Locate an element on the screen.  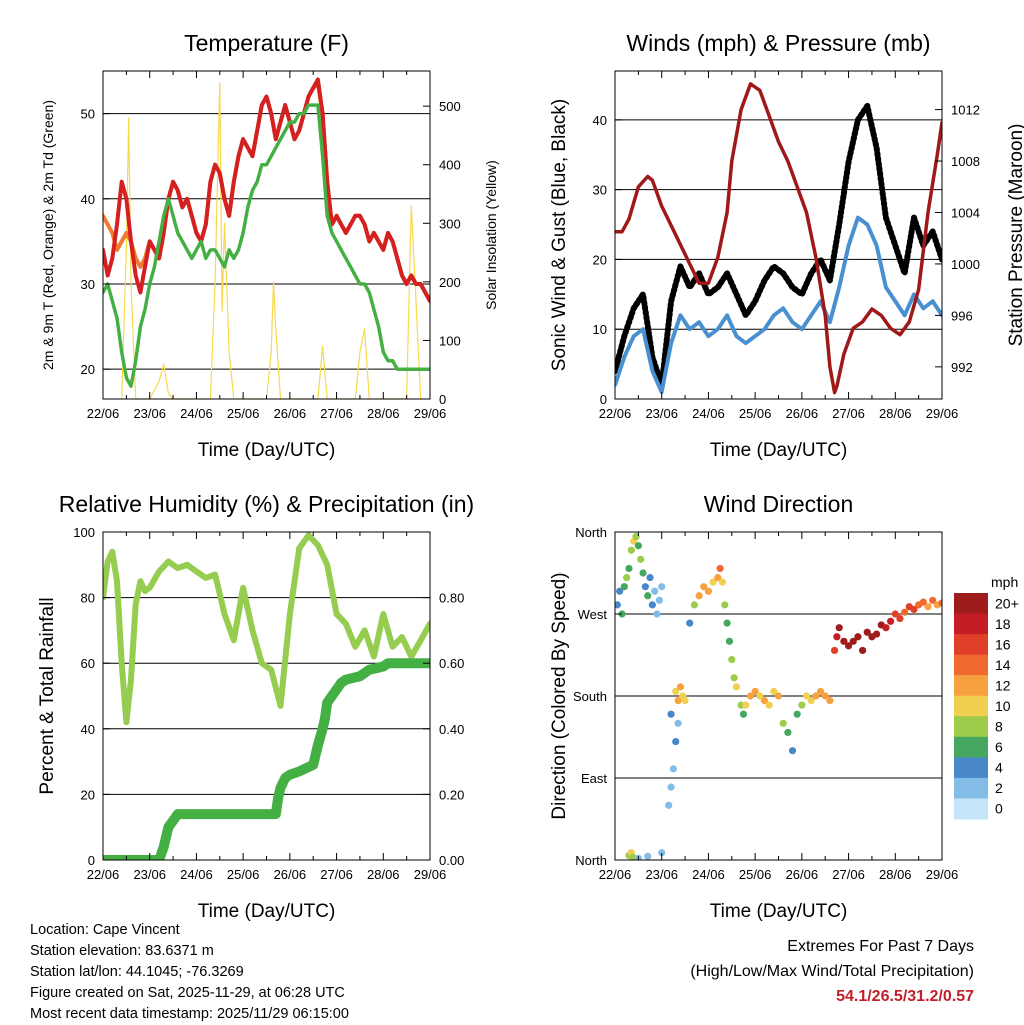
colorbar-label: 14 is located at coordinates (1003, 665).